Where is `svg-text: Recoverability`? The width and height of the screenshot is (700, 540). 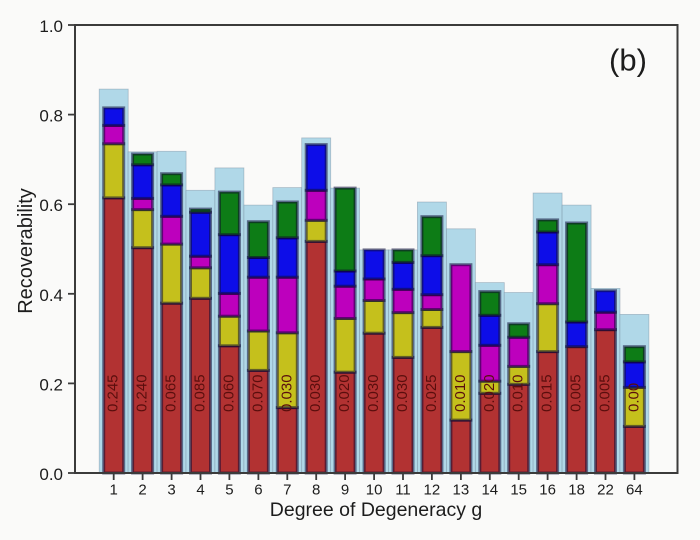
svg-text: Recoverability is located at coordinates (26, 251).